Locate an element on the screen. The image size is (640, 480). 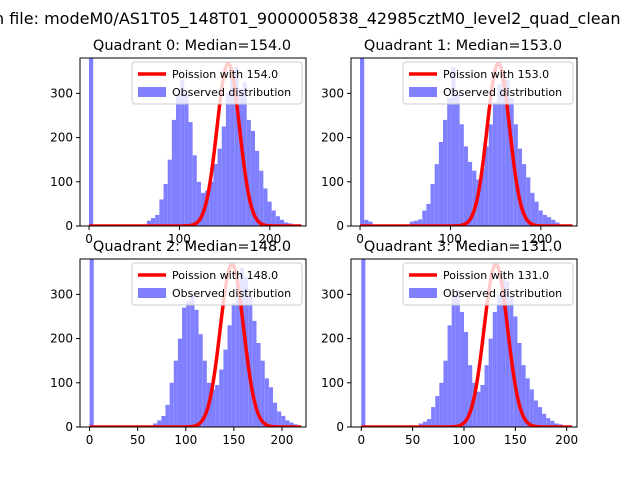
legend: Poission with 153.0 Observed distribution is located at coordinates (488, 83).